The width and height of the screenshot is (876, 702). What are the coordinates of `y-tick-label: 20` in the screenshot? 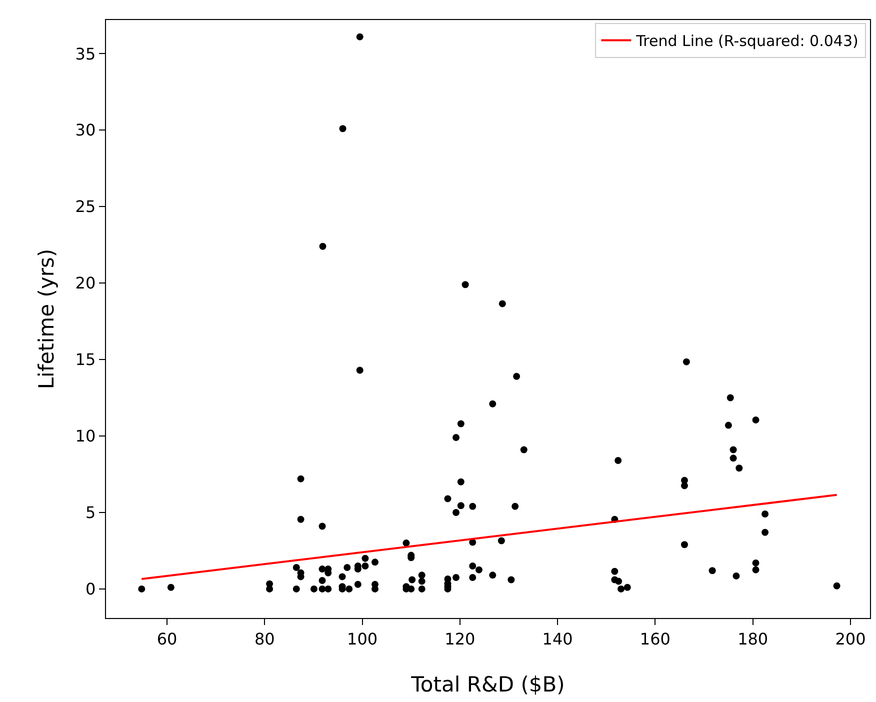 It's located at (85, 283).